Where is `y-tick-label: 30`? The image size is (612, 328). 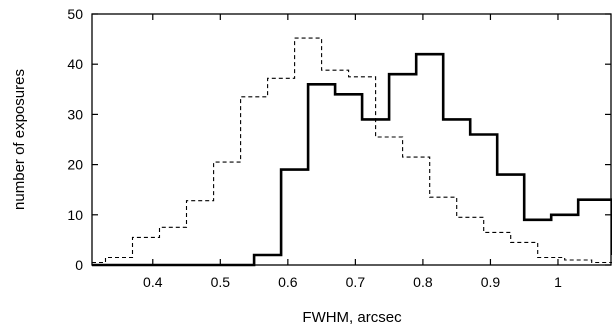 y-tick-label: 30 is located at coordinates (75, 114).